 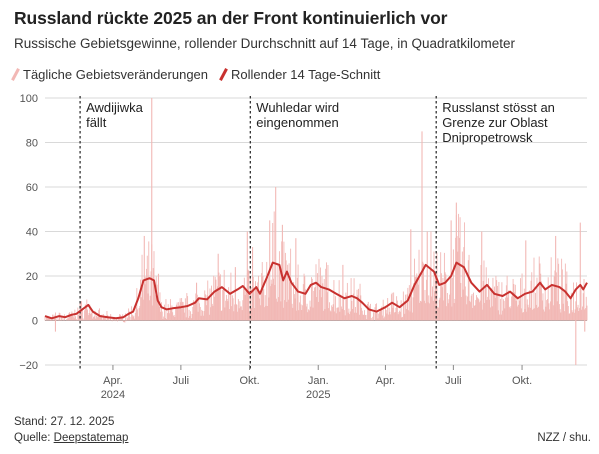 What do you see at coordinates (318, 395) in the screenshot?
I see `x-year-label: 2025` at bounding box center [318, 395].